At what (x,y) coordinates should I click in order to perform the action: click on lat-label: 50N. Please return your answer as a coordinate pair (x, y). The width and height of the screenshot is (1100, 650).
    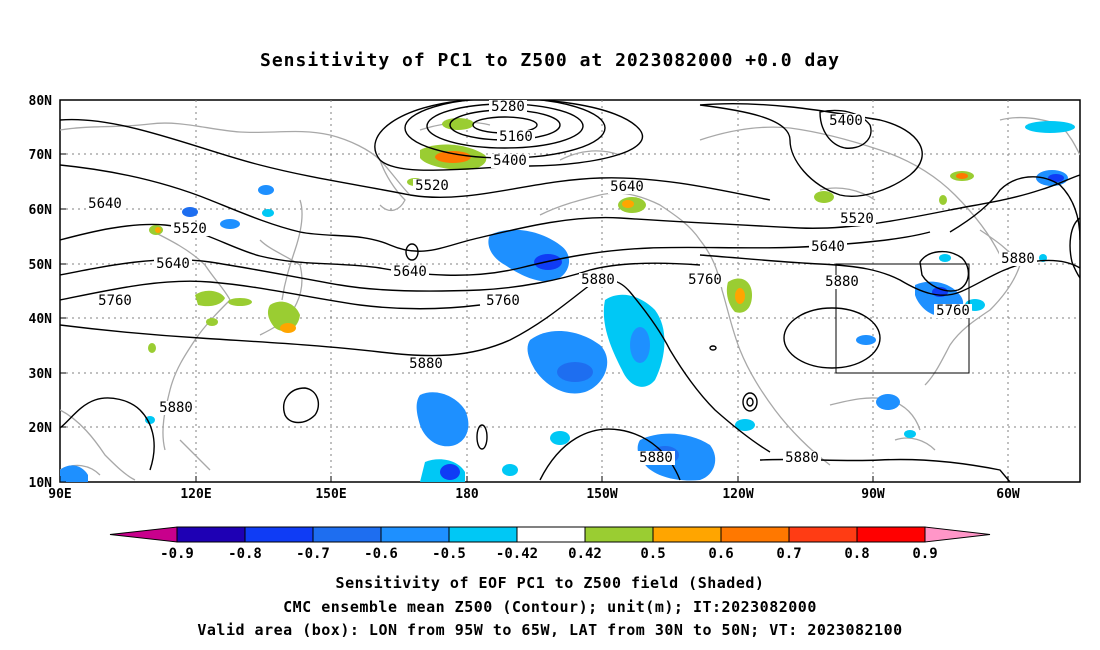
    Looking at the image, I should click on (41, 265).